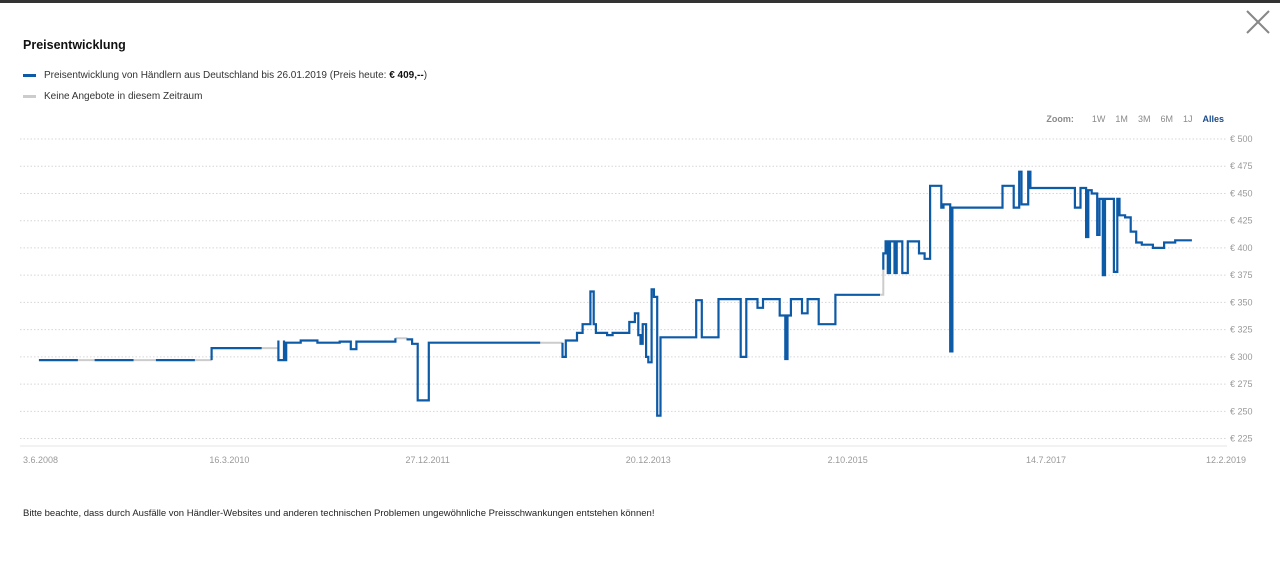 The image size is (1280, 576). What do you see at coordinates (1241, 221) in the screenshot?
I see `y-tick-label: € 425` at bounding box center [1241, 221].